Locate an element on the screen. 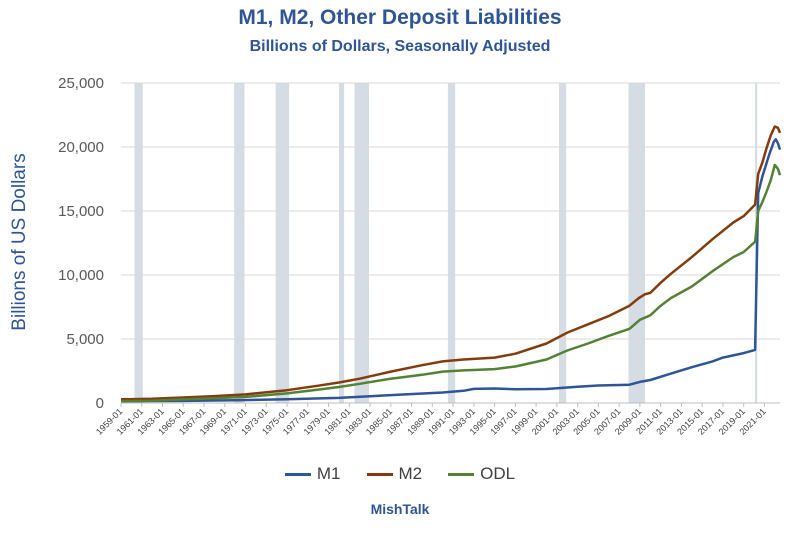 Image resolution: width=800 pixels, height=537 pixels. legend-item-m2: M2 is located at coordinates (394, 474).